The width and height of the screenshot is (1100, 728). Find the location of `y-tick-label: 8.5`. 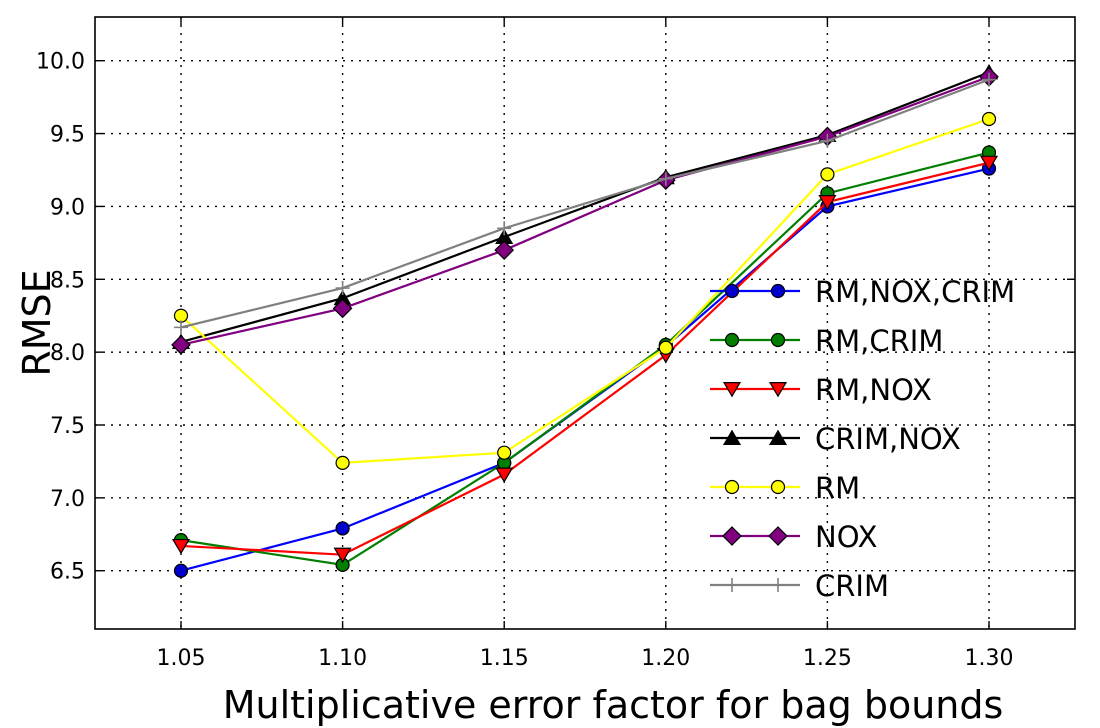

y-tick-label: 8.5 is located at coordinates (67, 280).